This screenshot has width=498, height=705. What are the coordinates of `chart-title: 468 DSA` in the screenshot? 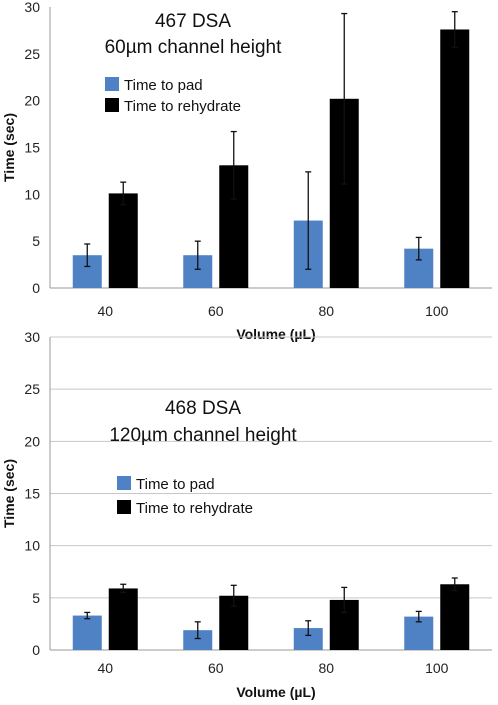 It's located at (203, 408).